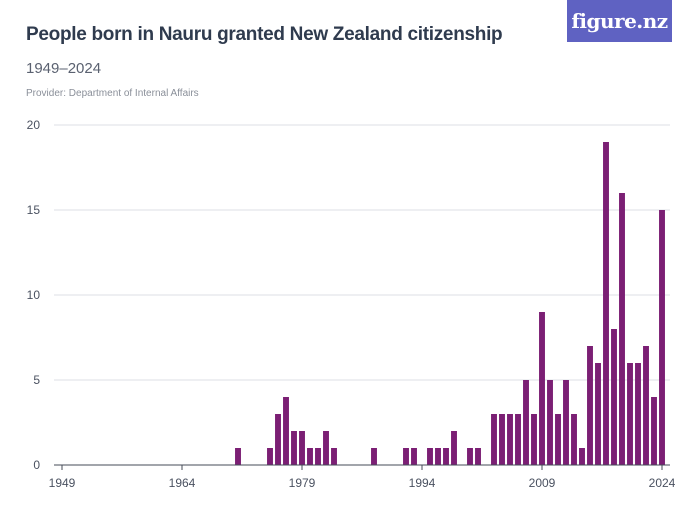  Describe the element at coordinates (182, 483) in the screenshot. I see `x-tick-label: 1964` at that location.